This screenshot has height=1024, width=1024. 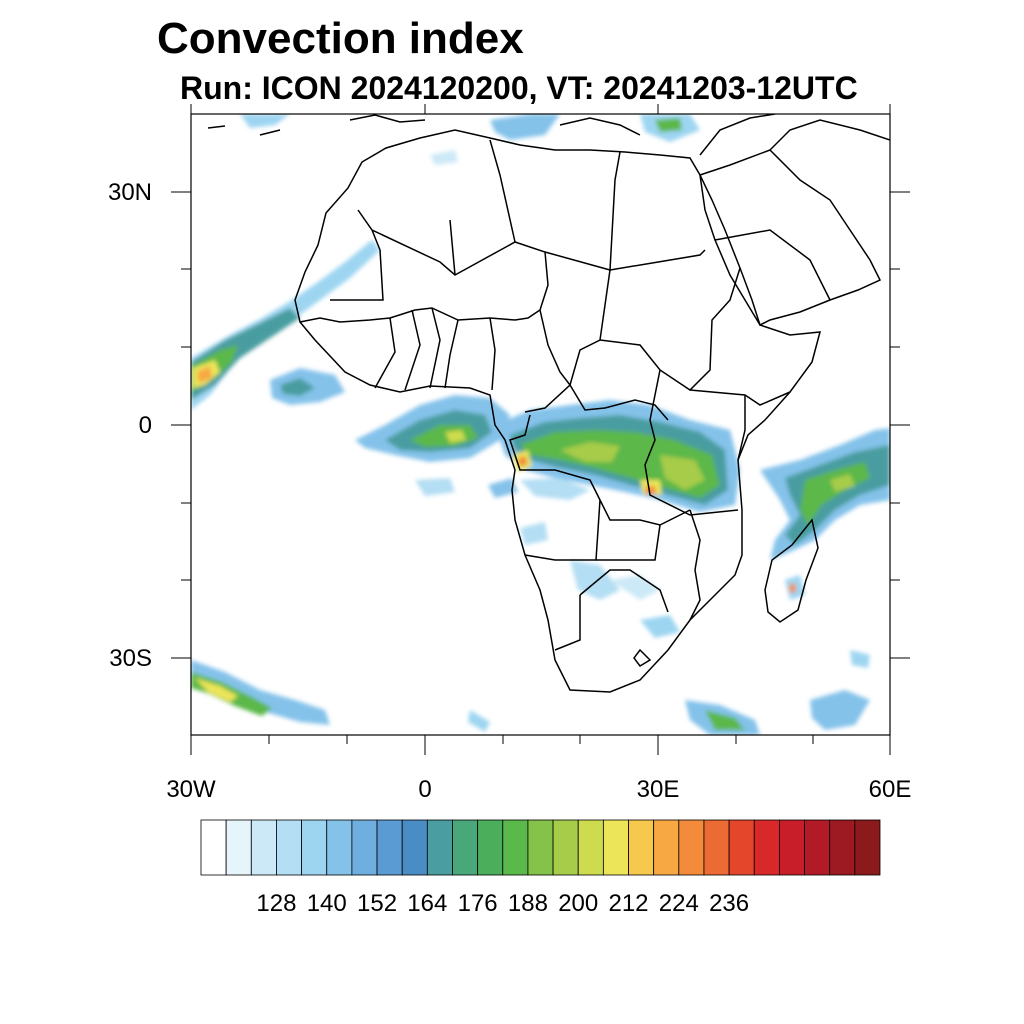 I want to click on lon-label-0: 0, so click(x=424, y=789).